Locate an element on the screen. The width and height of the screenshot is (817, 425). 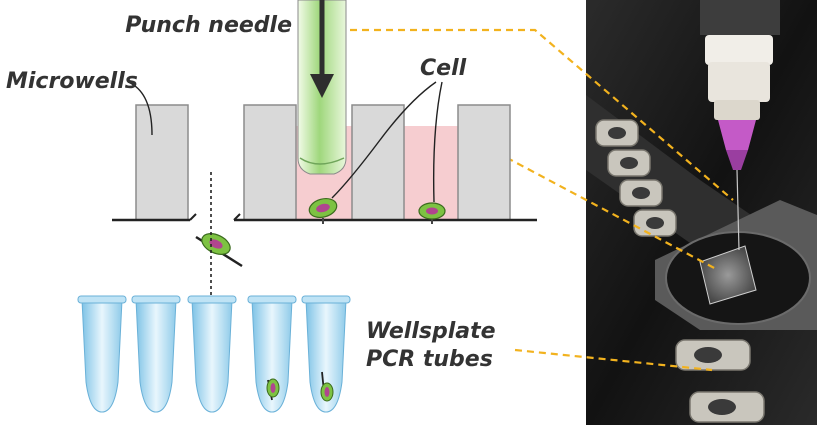
tube-clip-row is located at coordinates (680, 271).